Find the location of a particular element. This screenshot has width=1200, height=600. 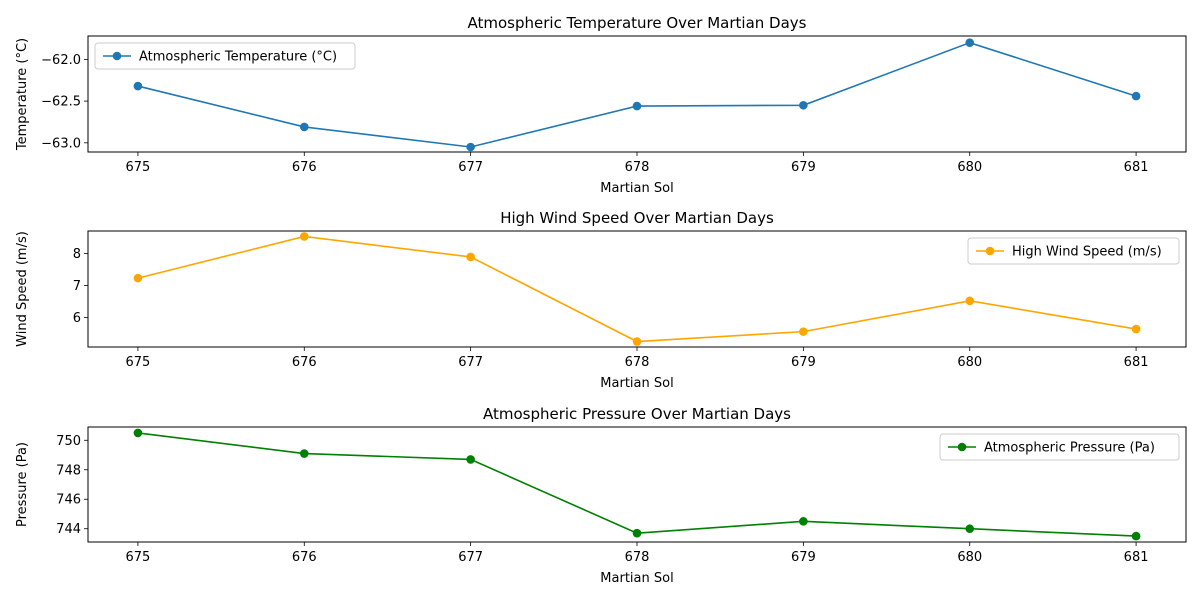

y-axis-label: Wind Speed (m/s) is located at coordinates (22, 289).